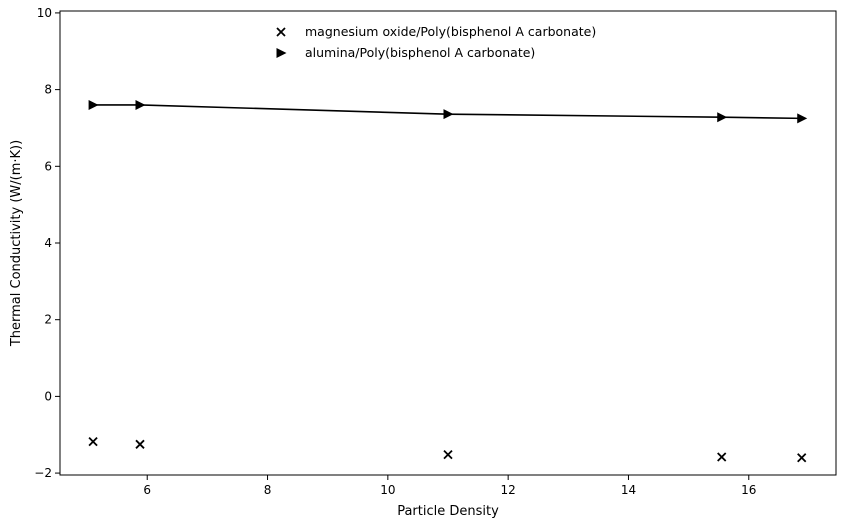  Describe the element at coordinates (508, 490) in the screenshot. I see `x-tick-label: 12` at that location.